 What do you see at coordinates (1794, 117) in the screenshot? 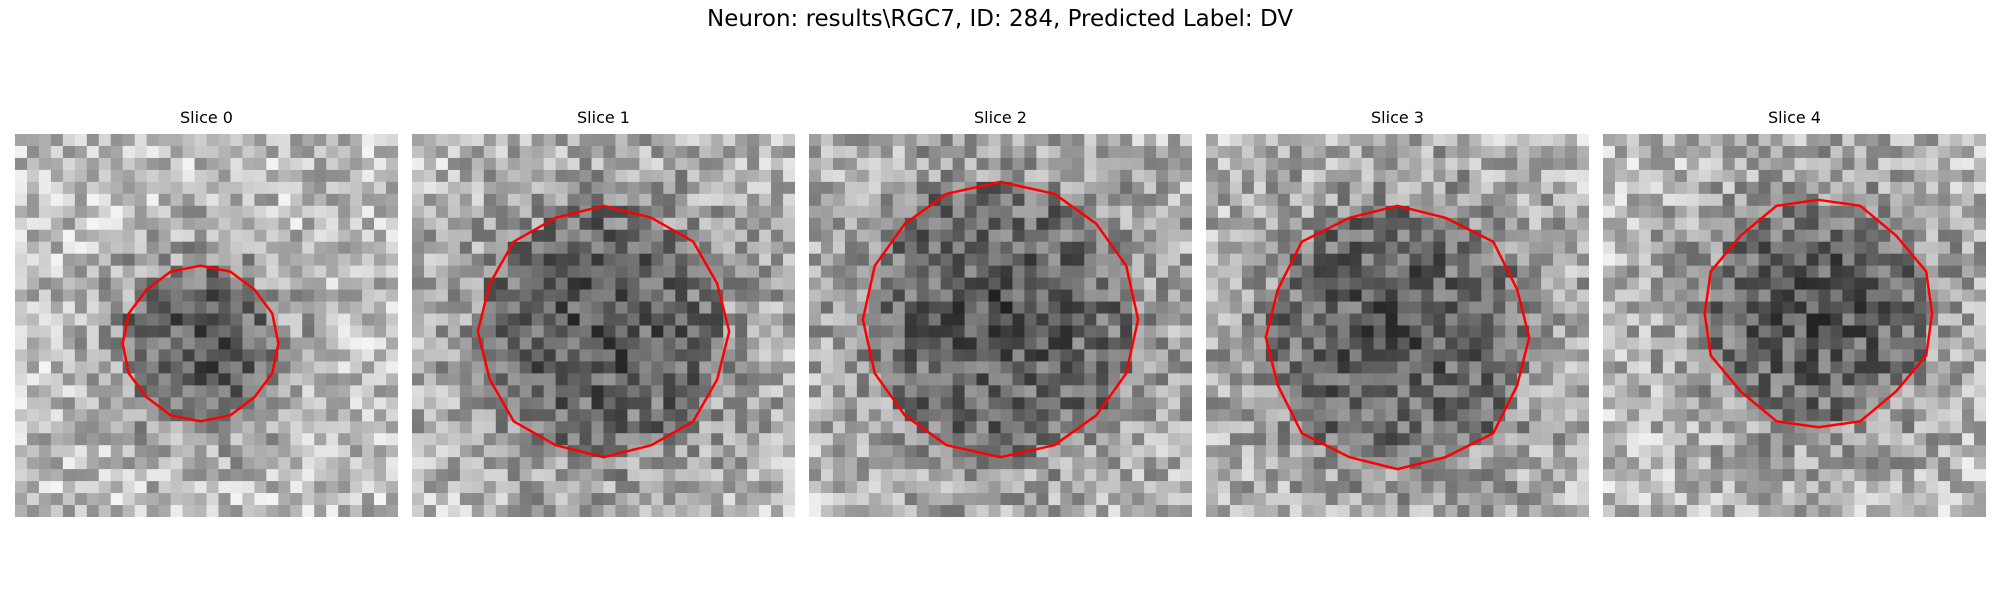
I see `slice-title: Slice 4` at bounding box center [1794, 117].